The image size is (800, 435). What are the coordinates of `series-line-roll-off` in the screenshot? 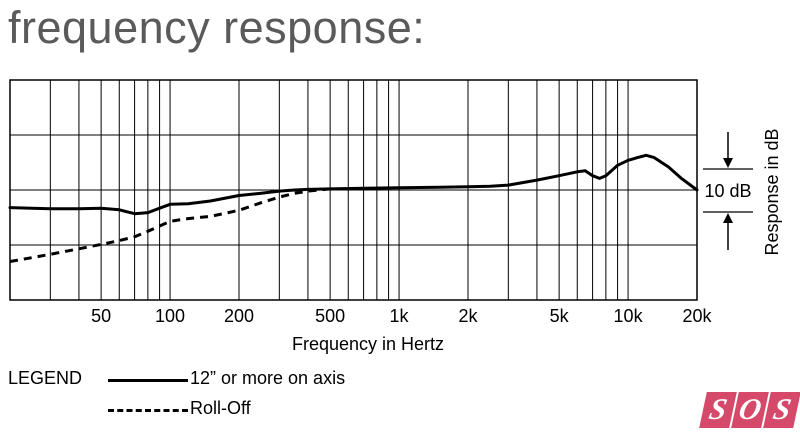 It's located at (170, 225).